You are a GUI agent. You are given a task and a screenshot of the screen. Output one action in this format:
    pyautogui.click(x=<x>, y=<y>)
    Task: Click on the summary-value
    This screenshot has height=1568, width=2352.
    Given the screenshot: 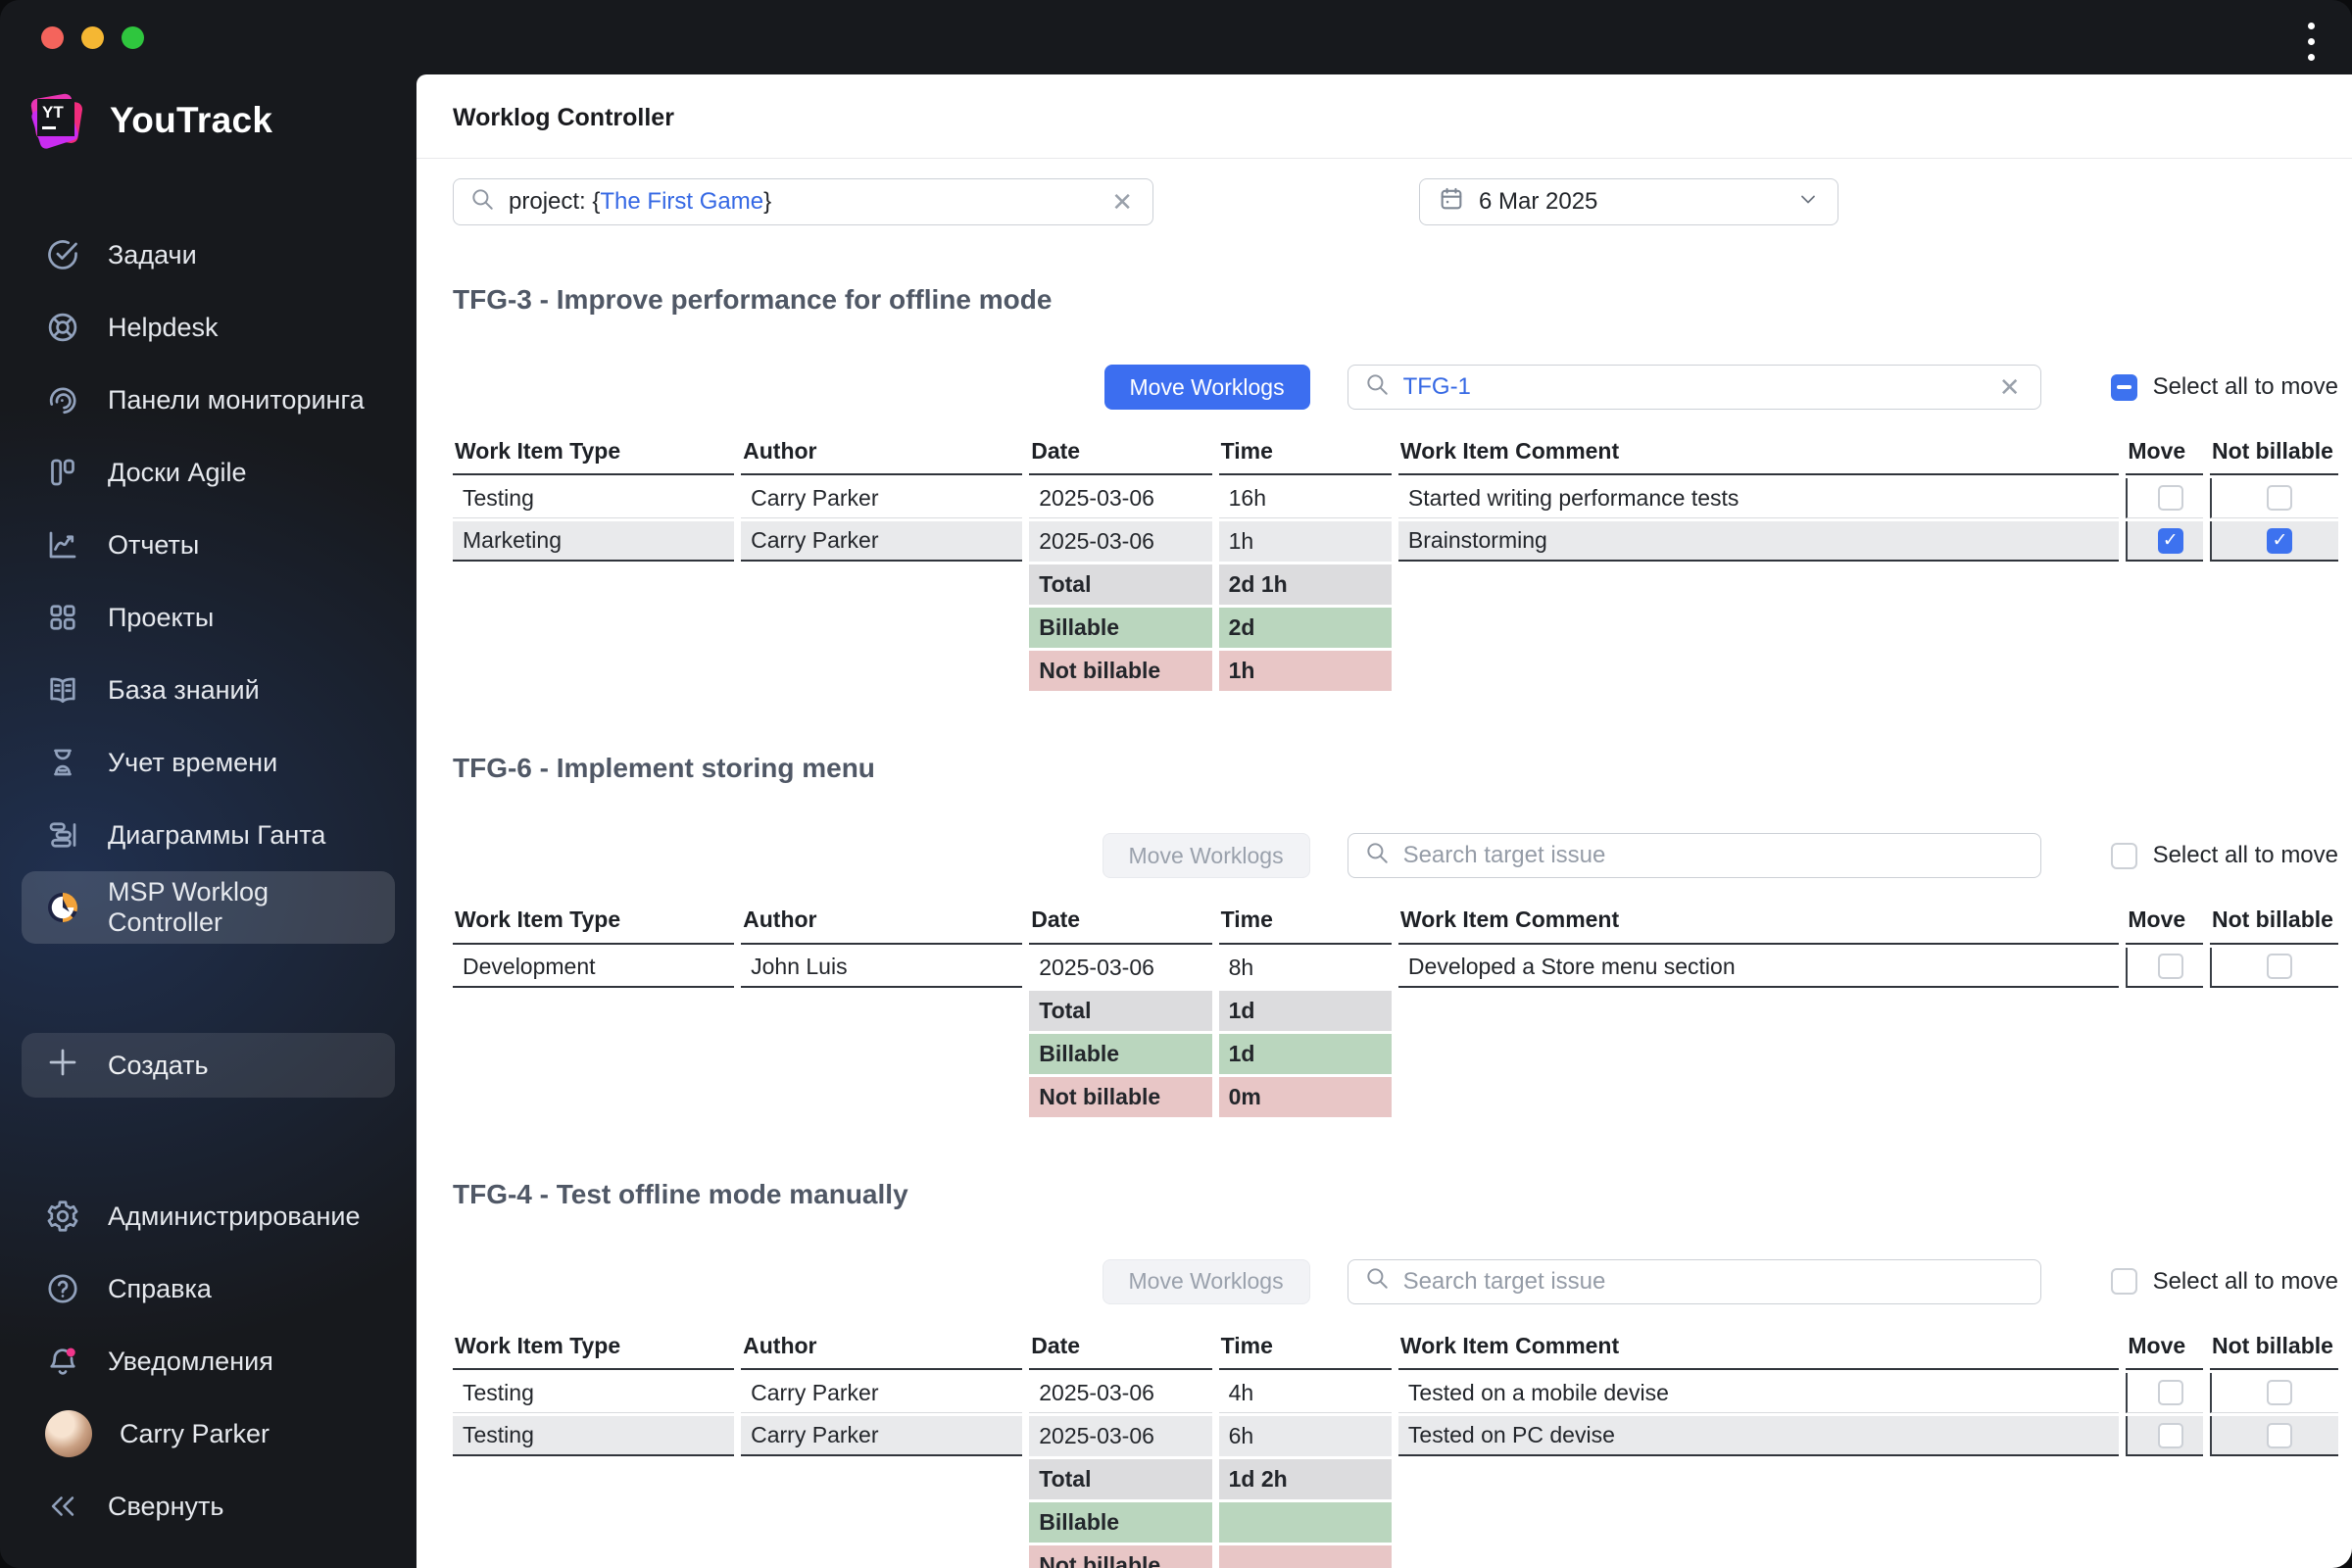 What is the action you would take?
    pyautogui.click(x=1305, y=1523)
    